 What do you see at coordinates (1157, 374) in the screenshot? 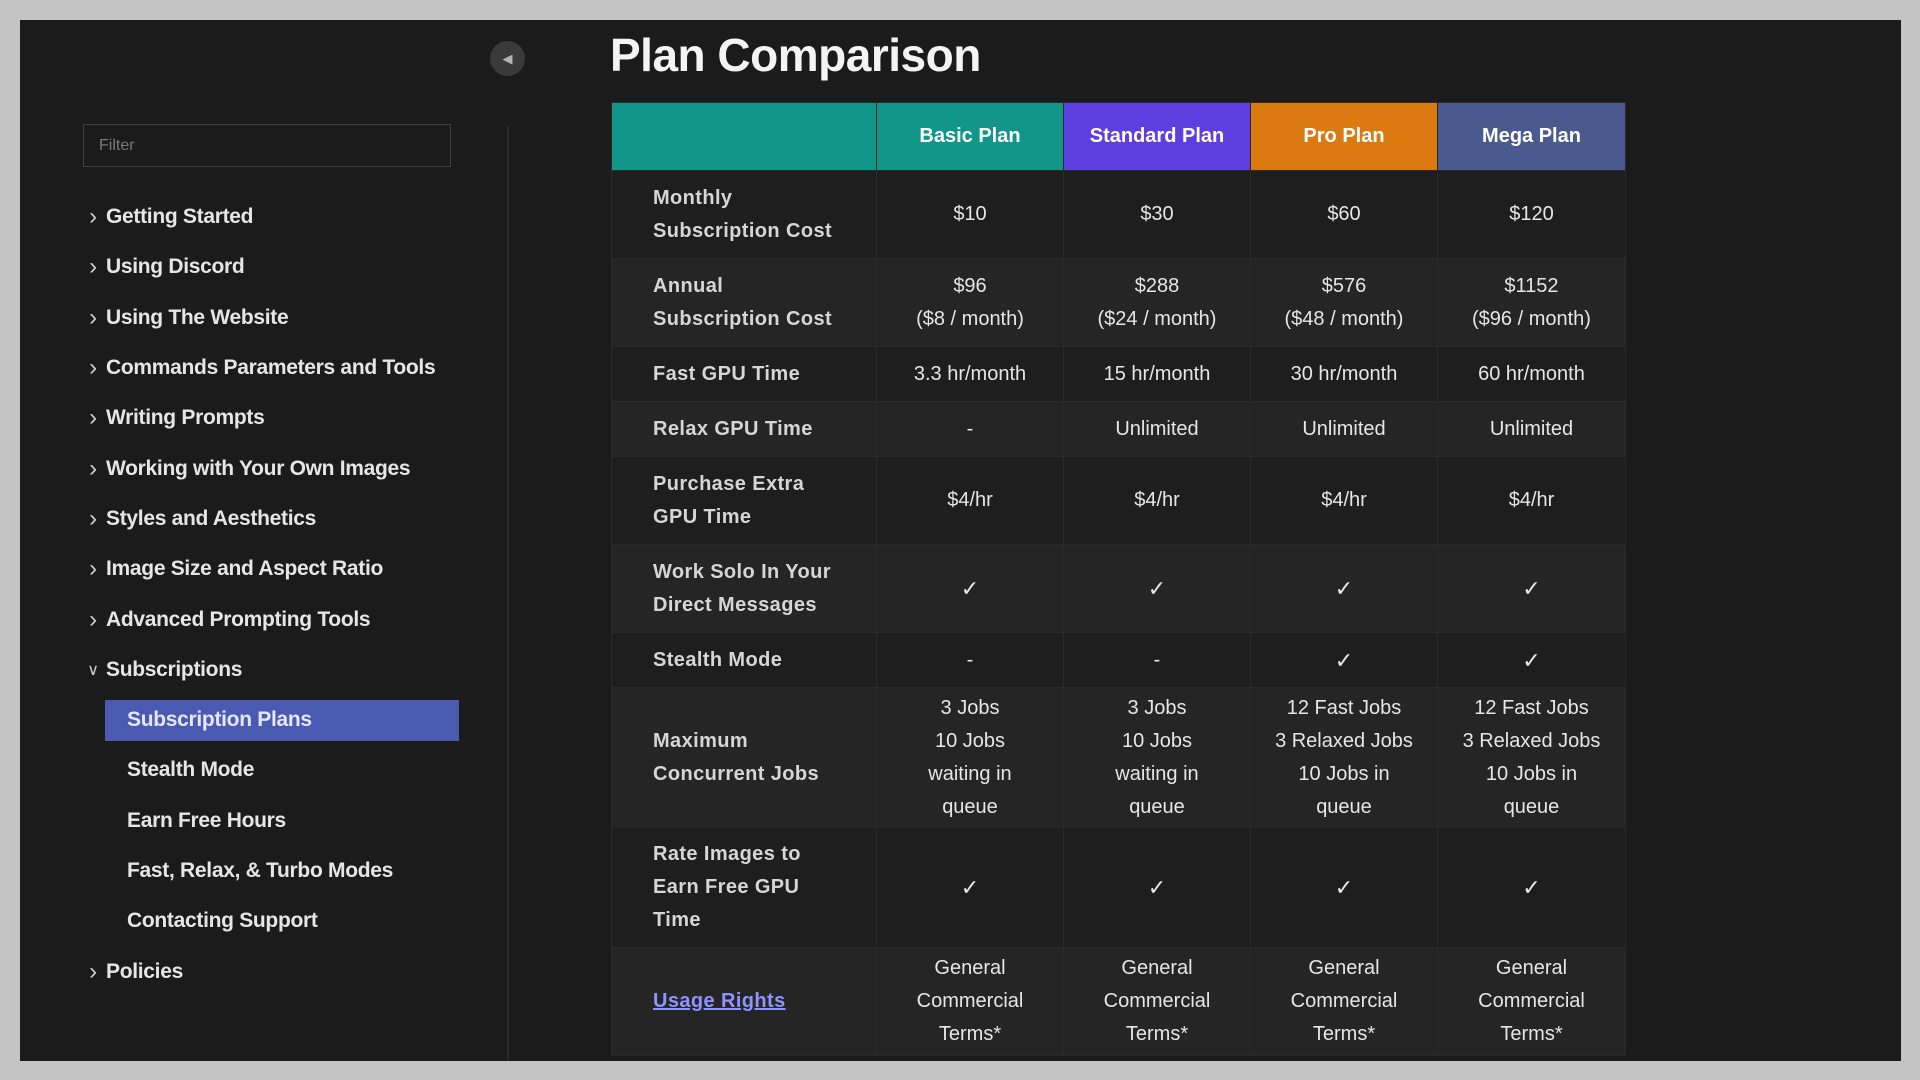
I see `table-cell: 15 hr/month` at bounding box center [1157, 374].